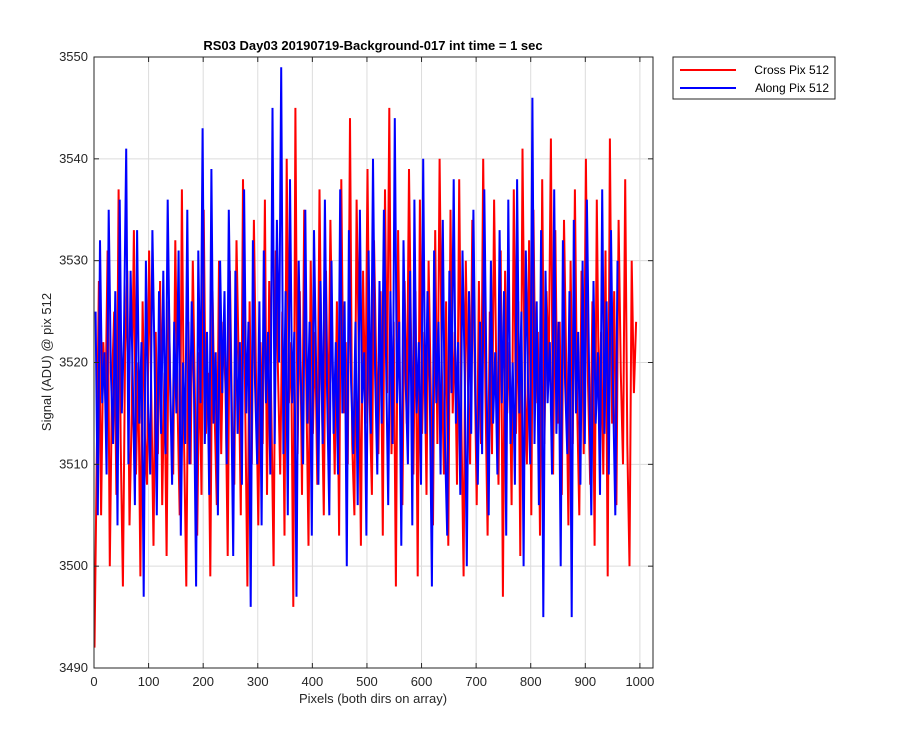 The width and height of the screenshot is (900, 750). What do you see at coordinates (46, 362) in the screenshot?
I see `y-axis-label: Signal (ADU) @ pix 512` at bounding box center [46, 362].